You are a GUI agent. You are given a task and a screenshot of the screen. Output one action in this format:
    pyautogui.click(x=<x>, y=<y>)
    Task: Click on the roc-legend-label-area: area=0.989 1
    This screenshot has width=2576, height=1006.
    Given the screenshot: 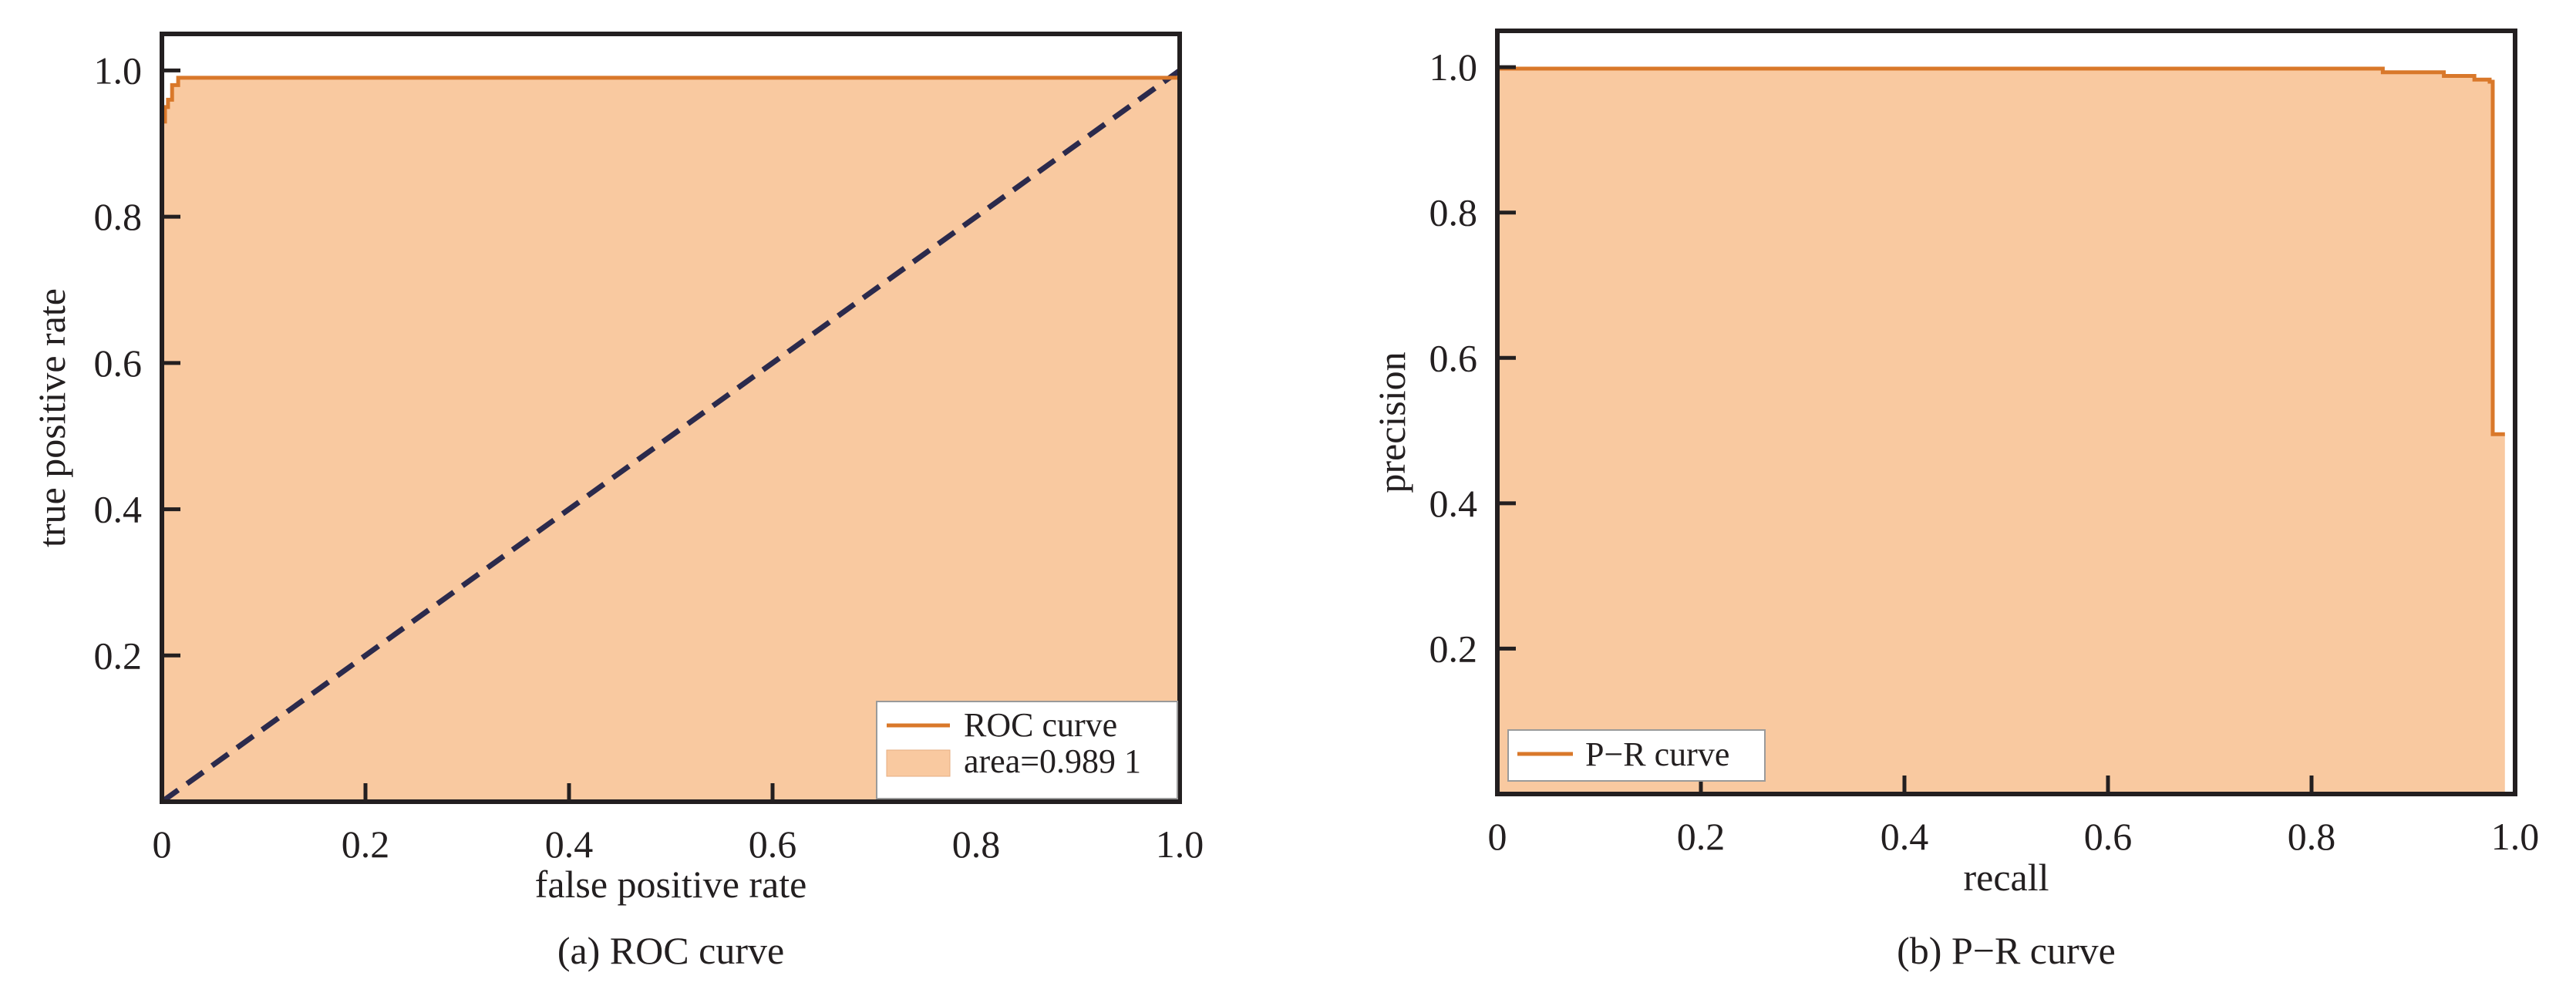 What is the action you would take?
    pyautogui.click(x=1052, y=761)
    